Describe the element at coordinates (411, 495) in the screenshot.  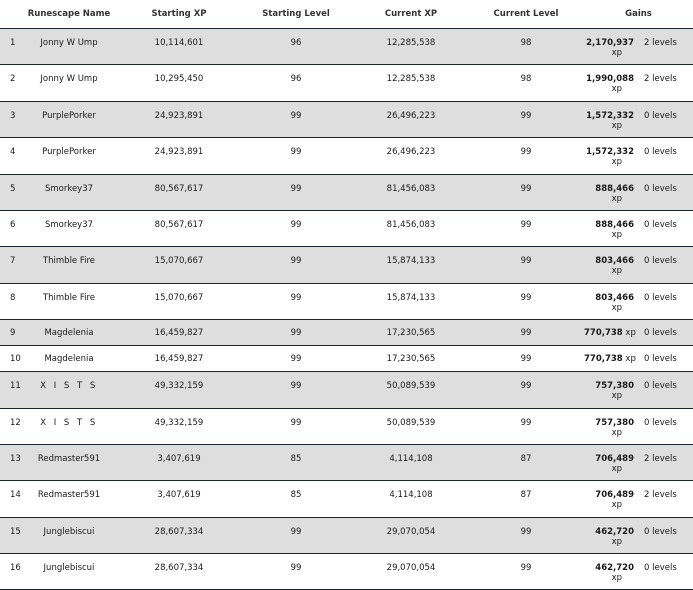
I see `current-xp-cell-text: 4,114,108` at that location.